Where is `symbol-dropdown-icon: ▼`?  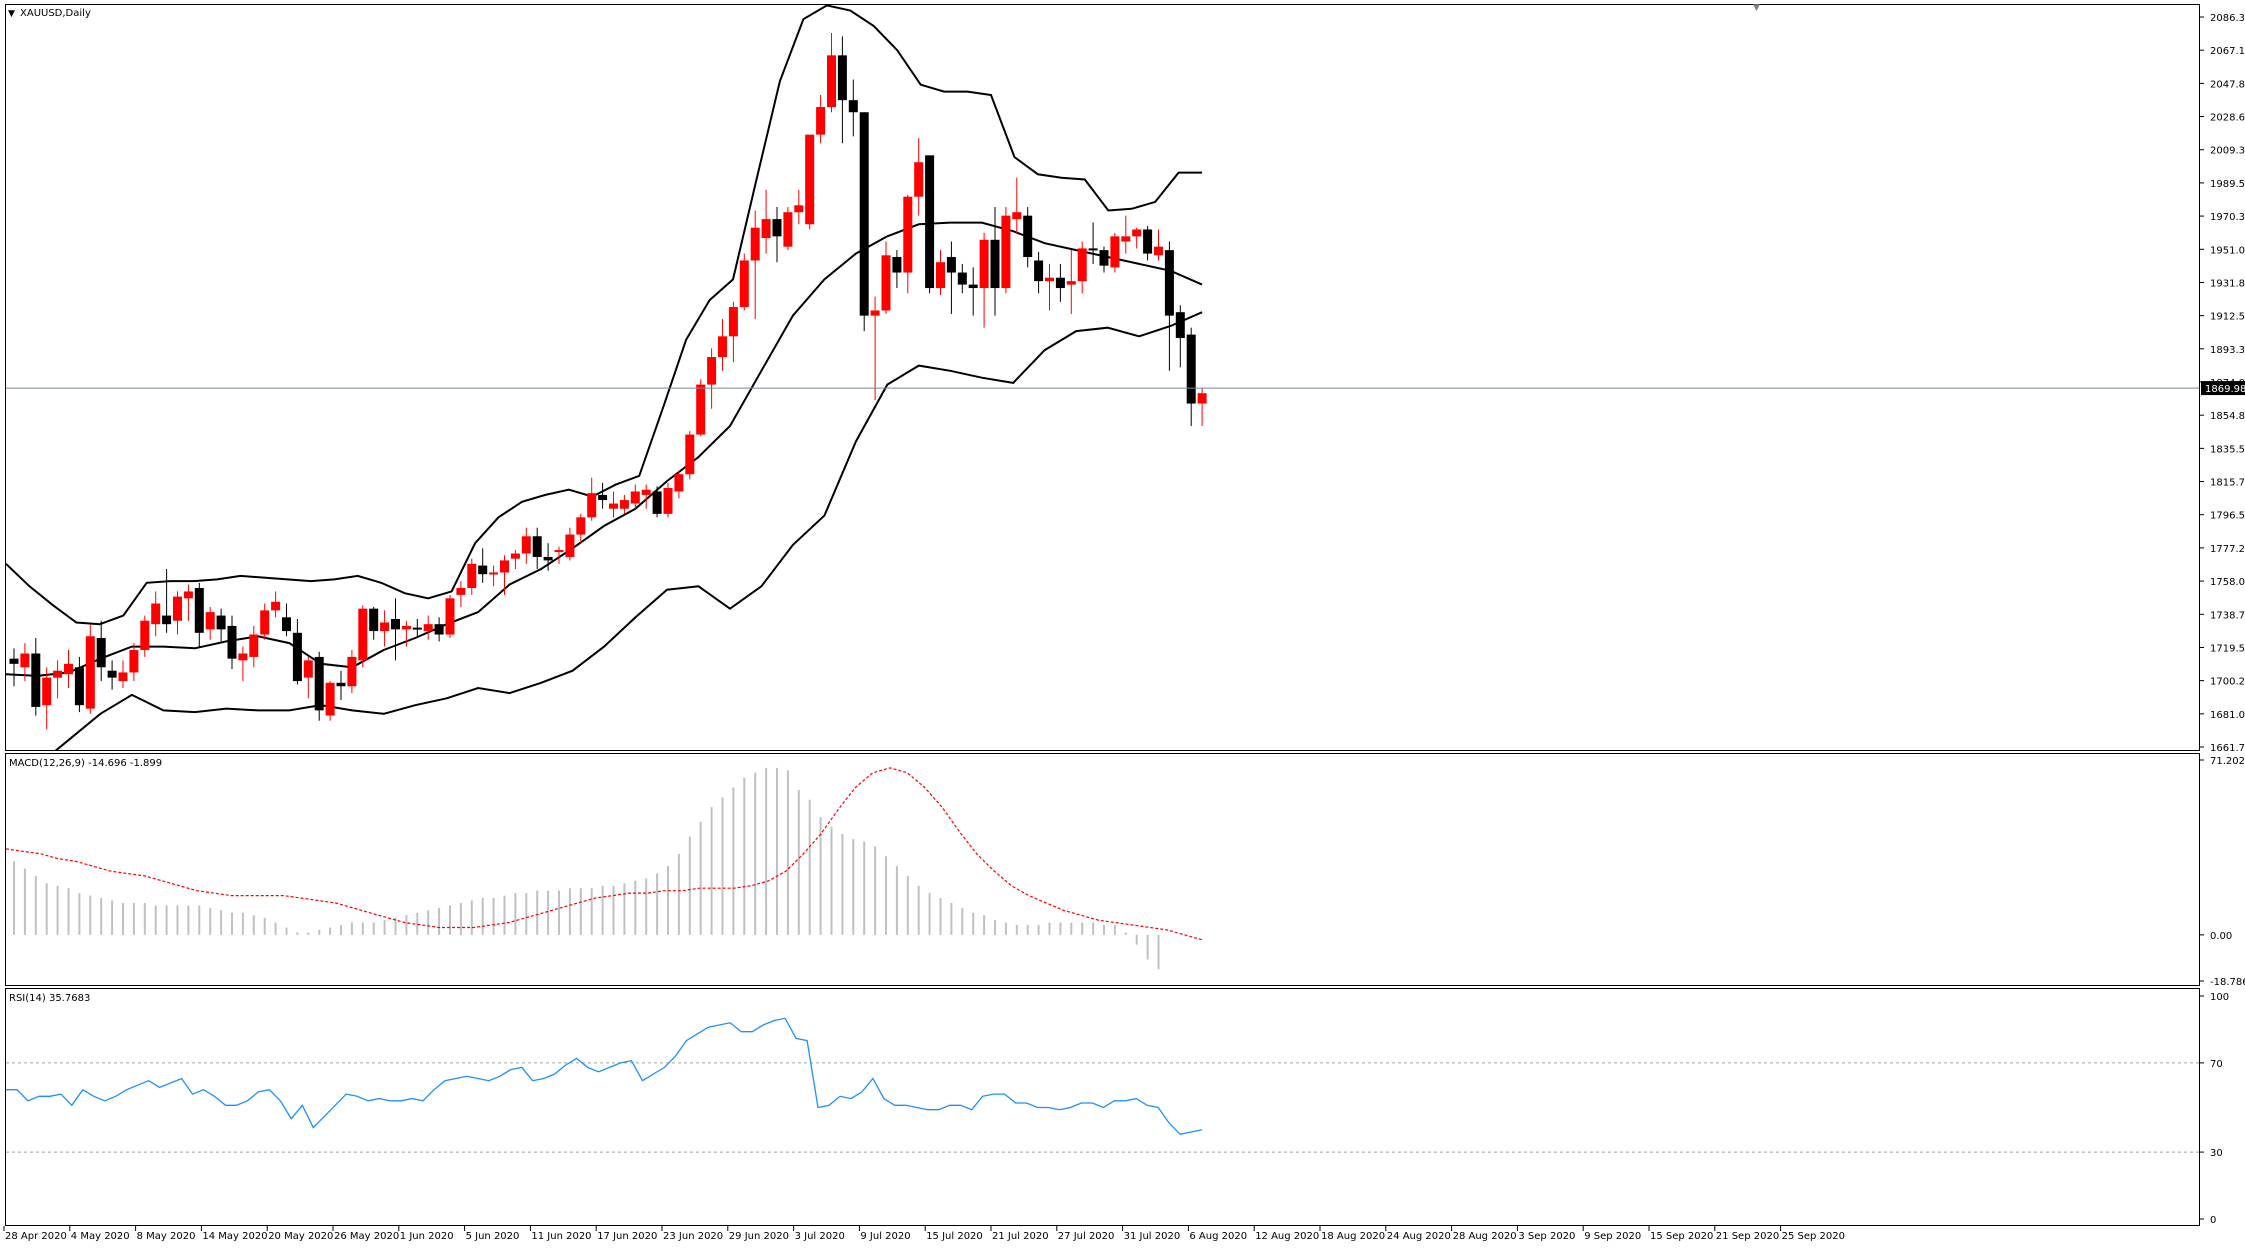 symbol-dropdown-icon: ▼ is located at coordinates (11, 14).